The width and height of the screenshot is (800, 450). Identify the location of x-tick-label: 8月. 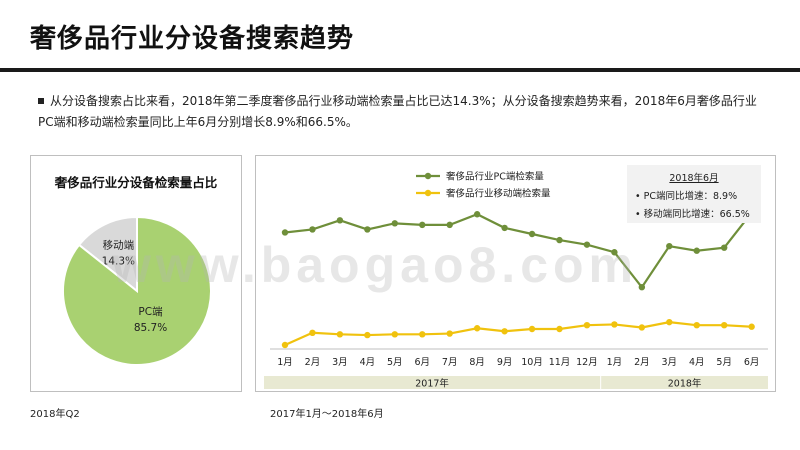
(477, 362).